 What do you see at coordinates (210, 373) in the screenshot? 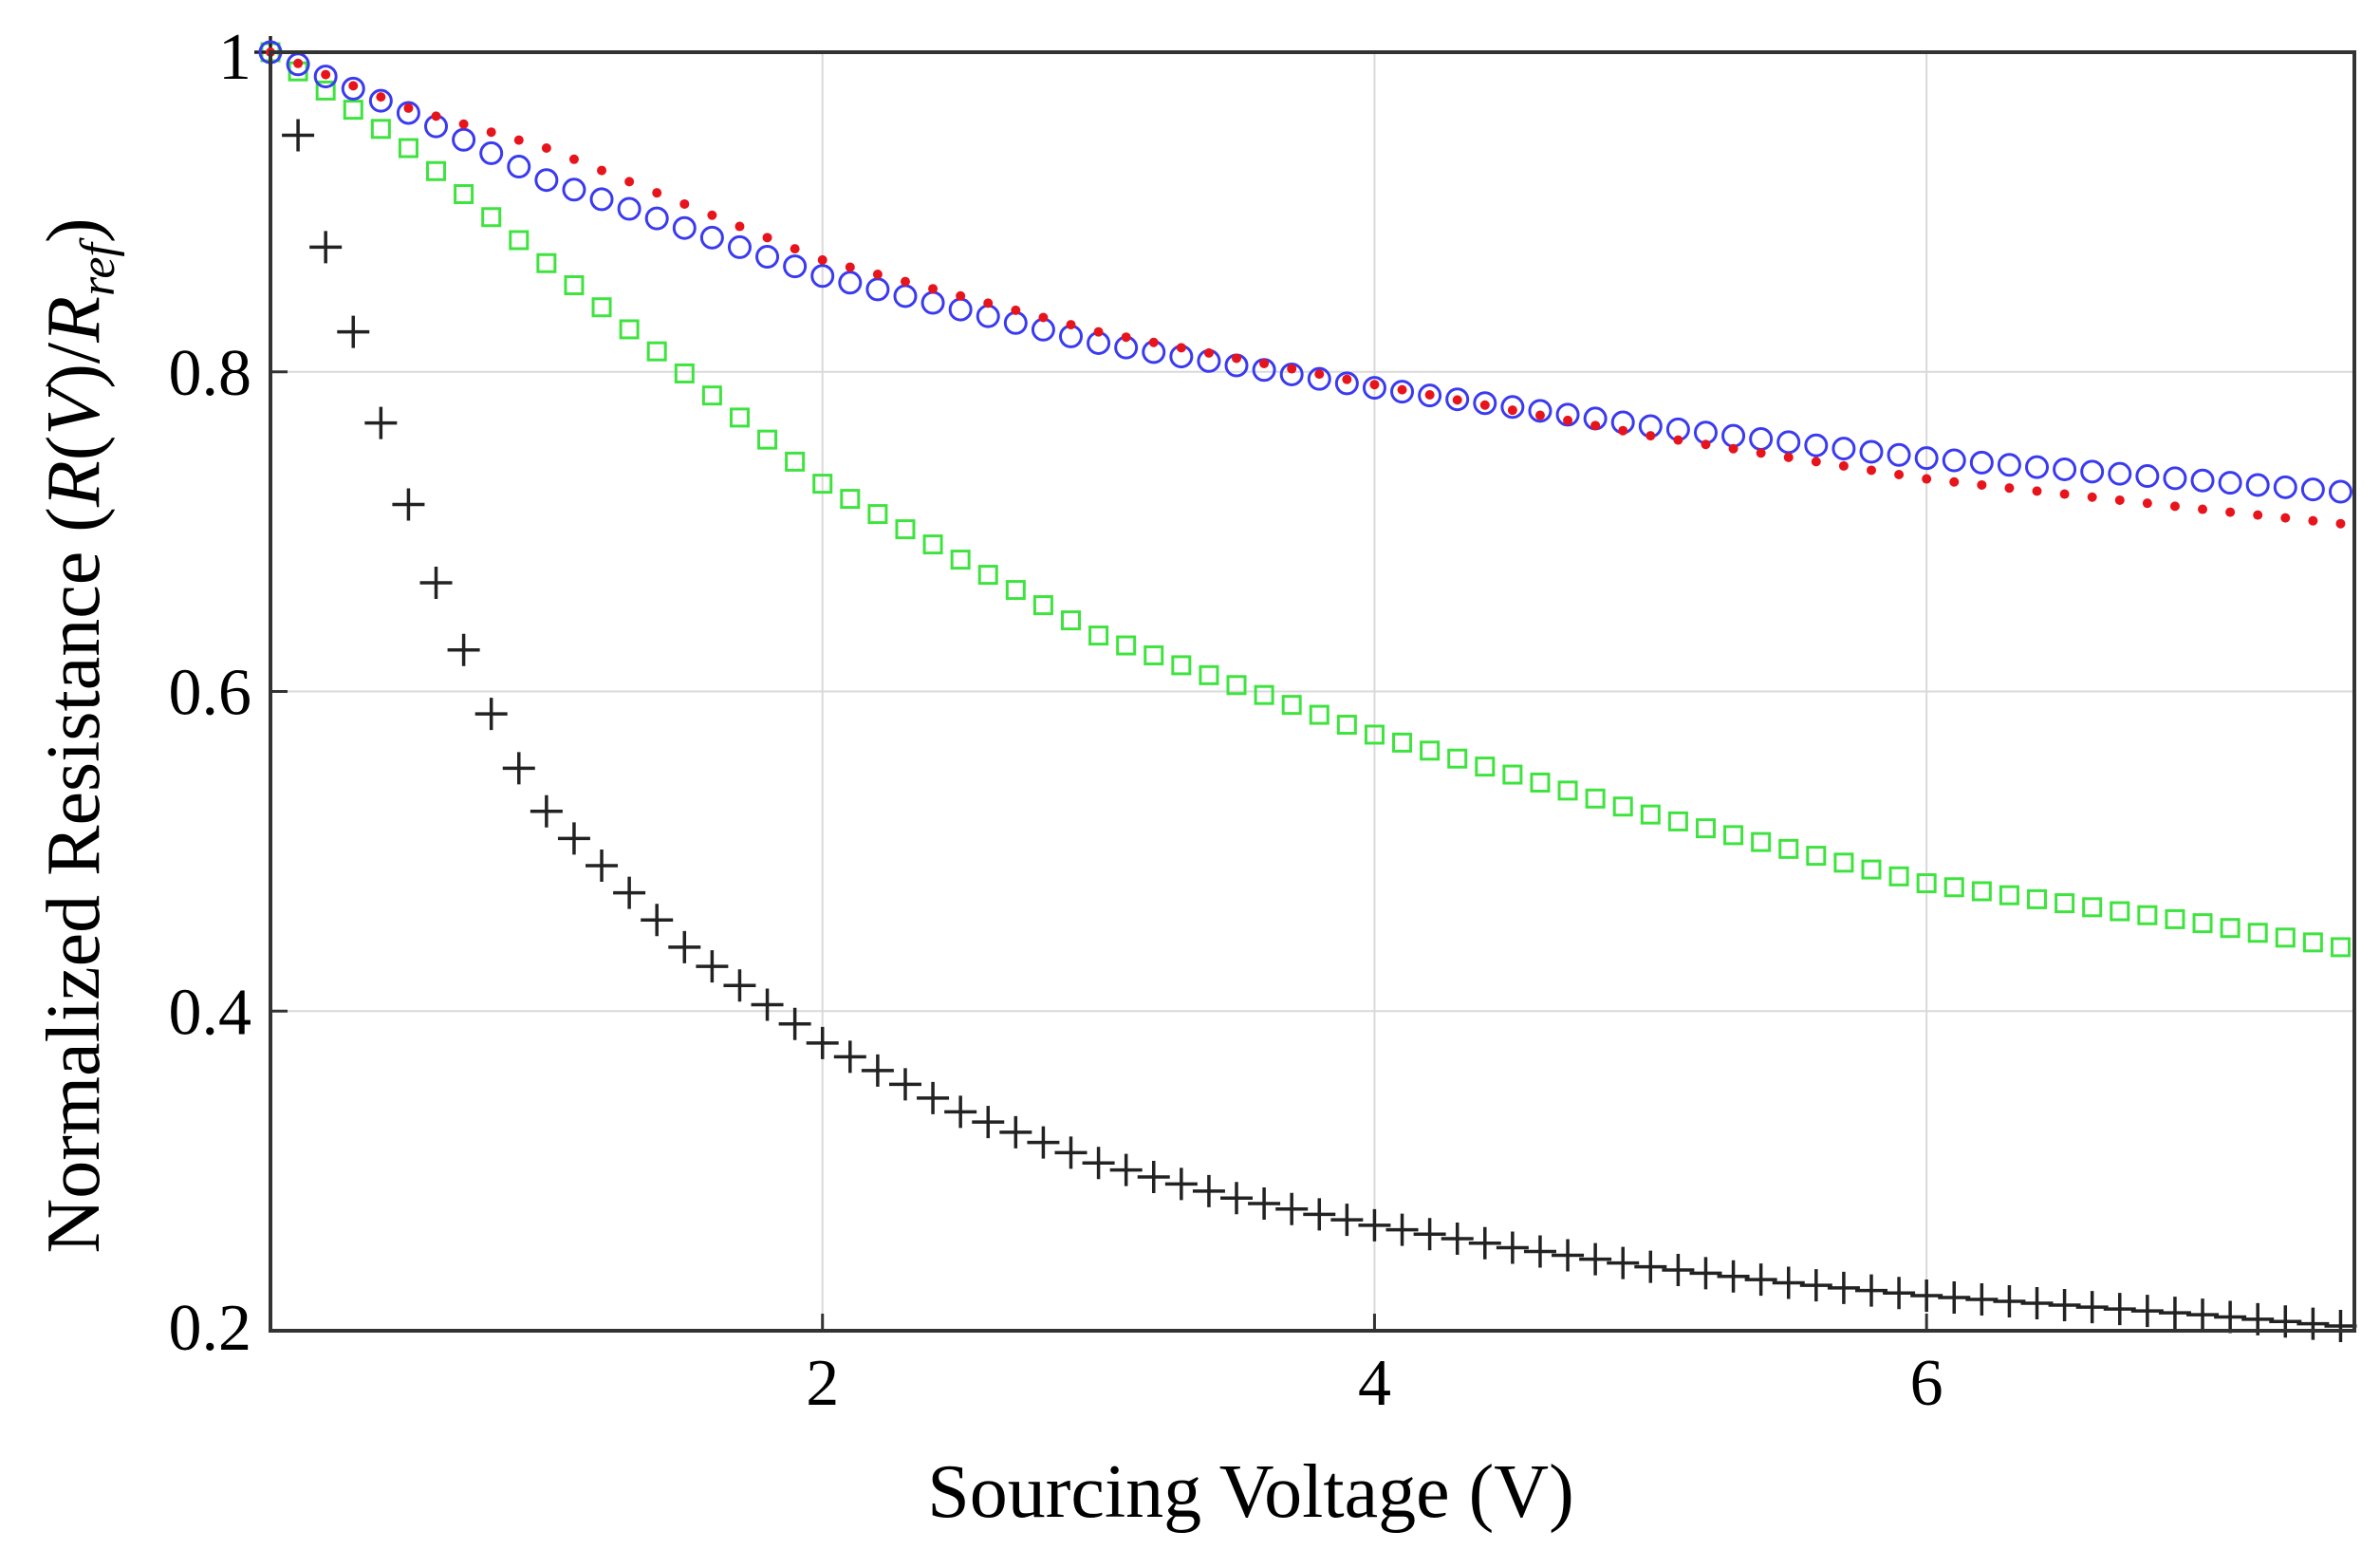
I see `y-tick-label: 0.8` at bounding box center [210, 373].